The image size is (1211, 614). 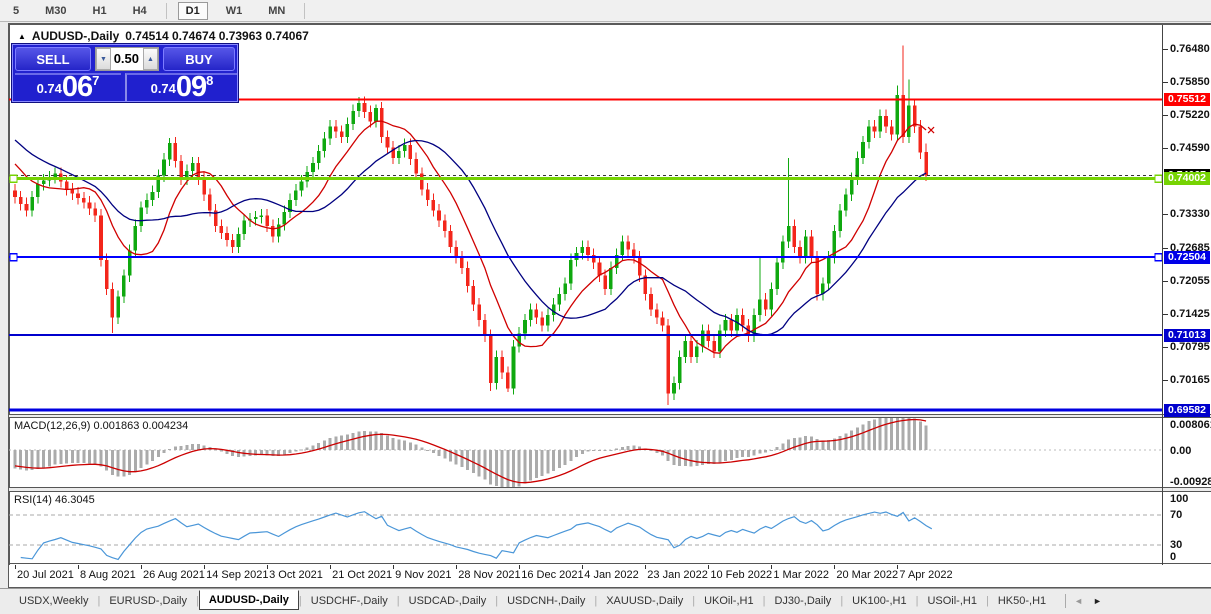 I want to click on volume-input: 0.50, so click(x=126, y=58).